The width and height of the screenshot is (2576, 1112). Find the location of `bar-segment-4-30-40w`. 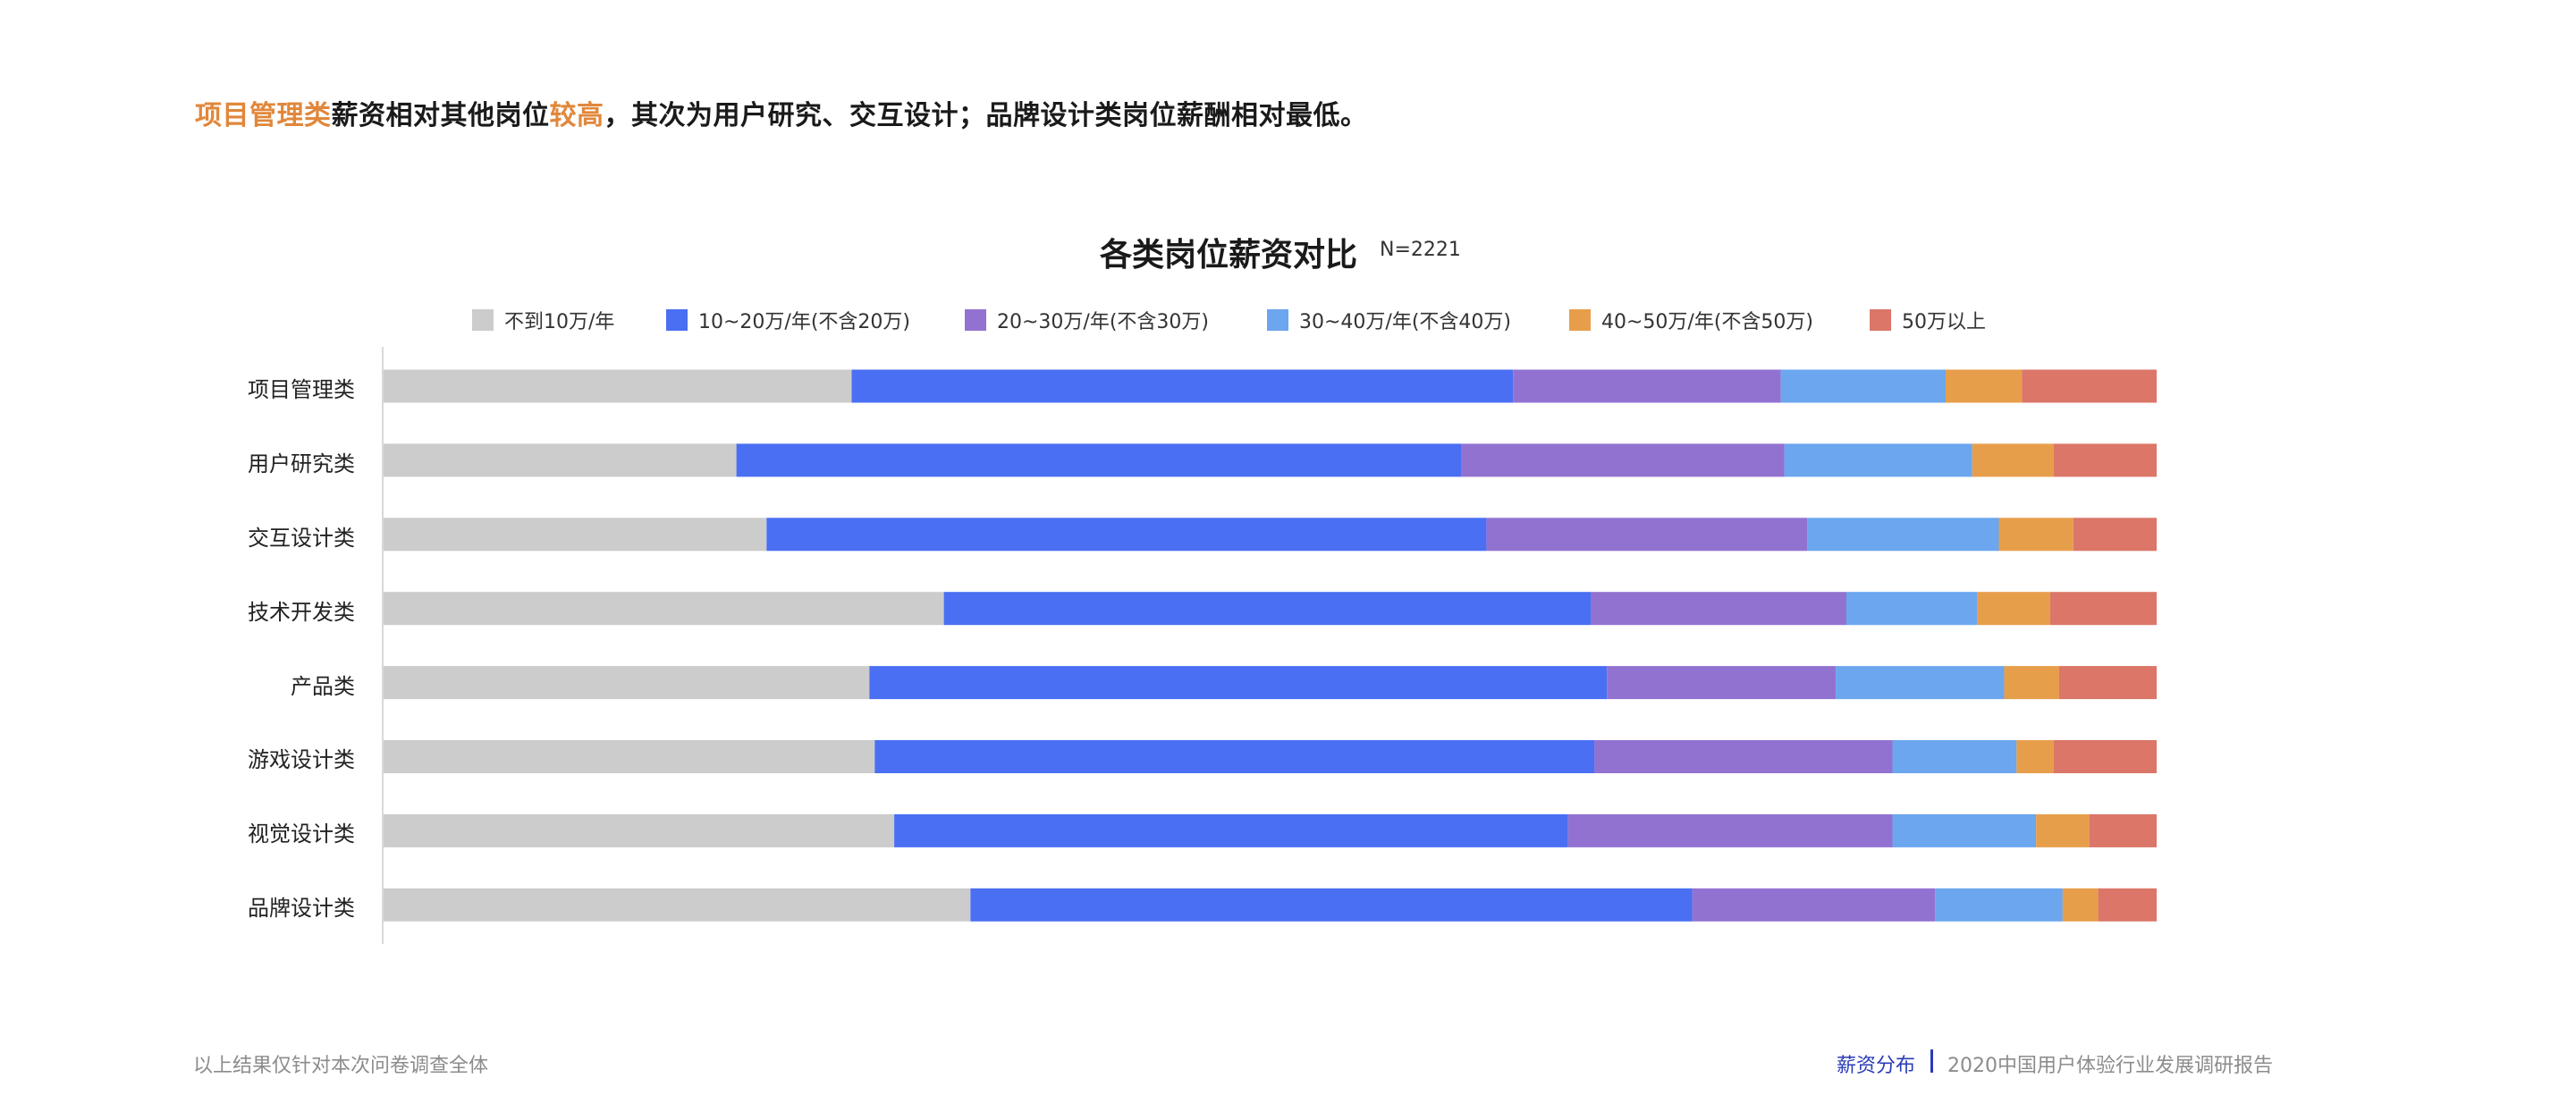

bar-segment-4-30-40w is located at coordinates (1911, 609).